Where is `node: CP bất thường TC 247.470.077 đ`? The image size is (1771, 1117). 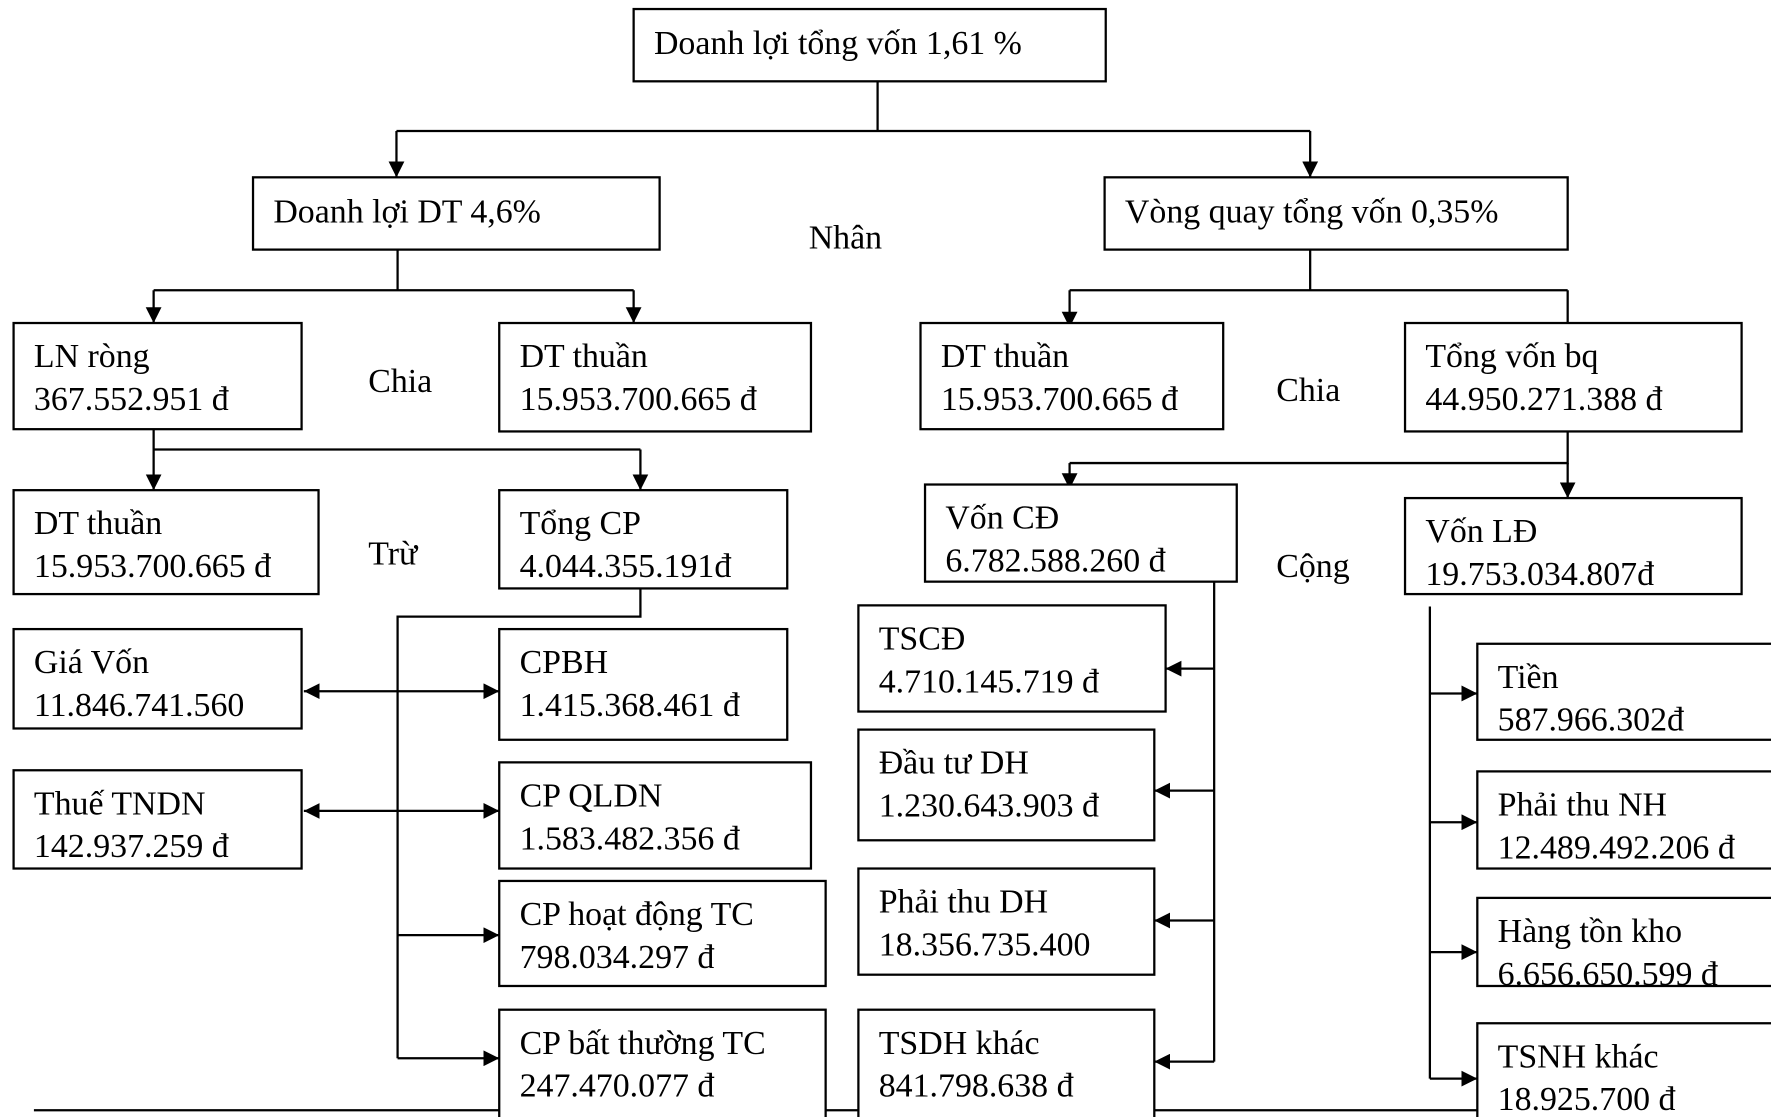
node: CP bất thường TC 247.470.077 đ is located at coordinates (662, 1062).